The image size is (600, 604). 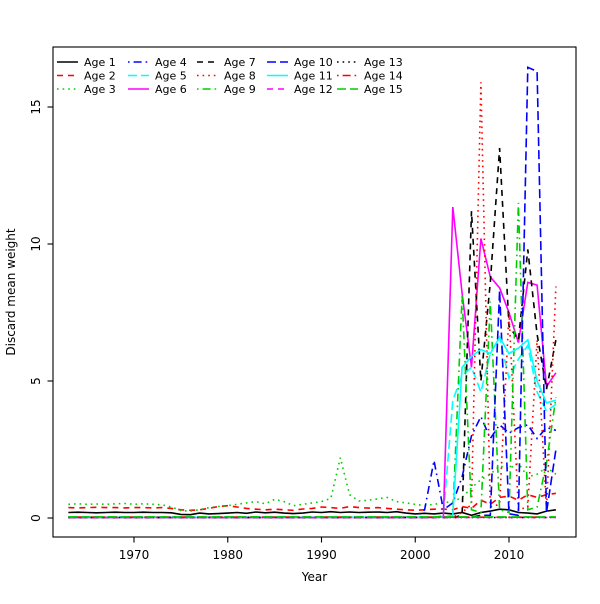 I want to click on legend-label-age-7: Age 7, so click(x=240, y=62).